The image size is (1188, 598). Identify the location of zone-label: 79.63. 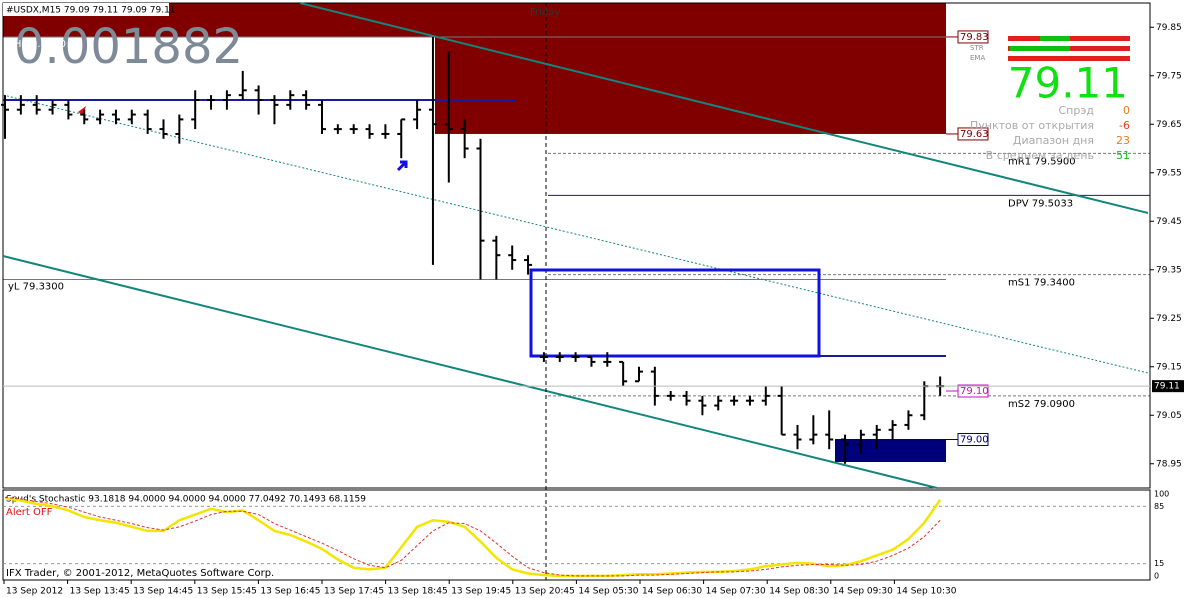
(974, 134).